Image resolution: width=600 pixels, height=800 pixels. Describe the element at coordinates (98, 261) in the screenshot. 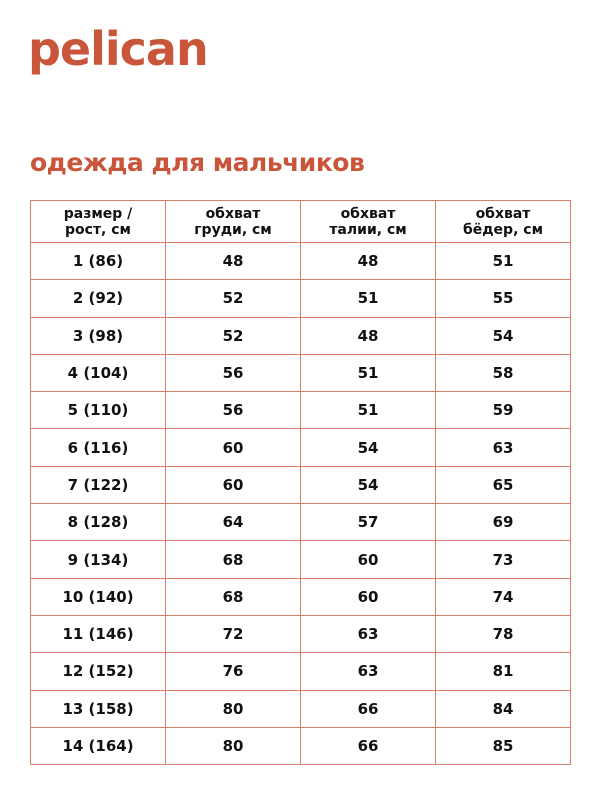

I see `size-cell: 1 (86)` at that location.